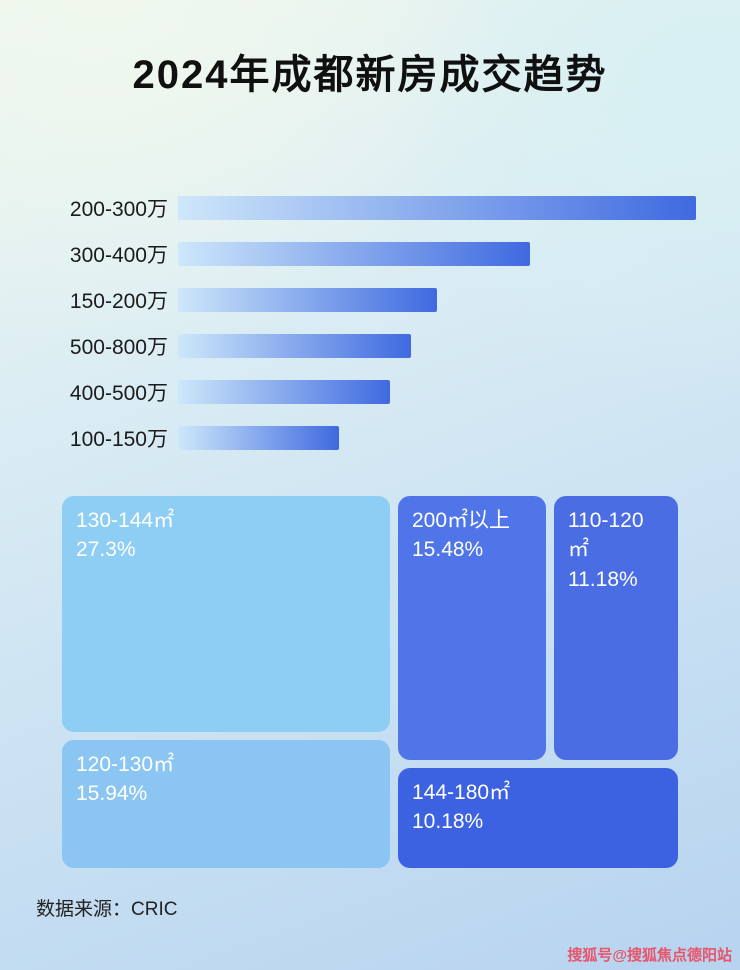 The width and height of the screenshot is (740, 970). I want to click on bar-category-label: 100-150万, so click(118, 439).